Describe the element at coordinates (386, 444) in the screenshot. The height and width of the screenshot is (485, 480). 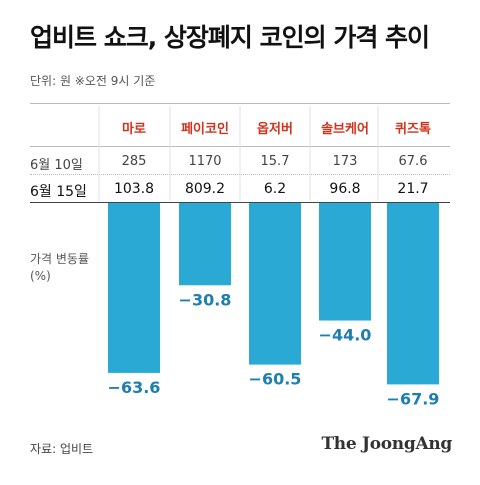
I see `brand-logo: The JoongAng` at that location.